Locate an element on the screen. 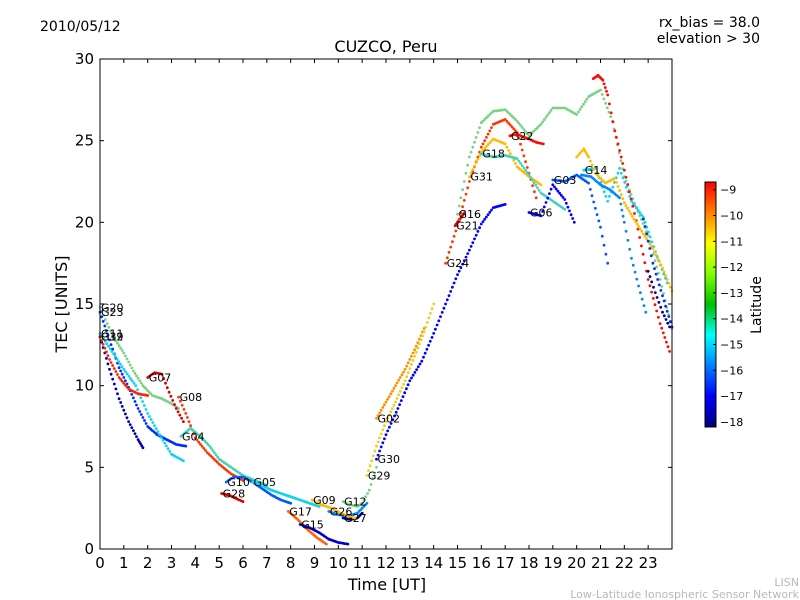  series-g09 is located at coordinates (333, 509).